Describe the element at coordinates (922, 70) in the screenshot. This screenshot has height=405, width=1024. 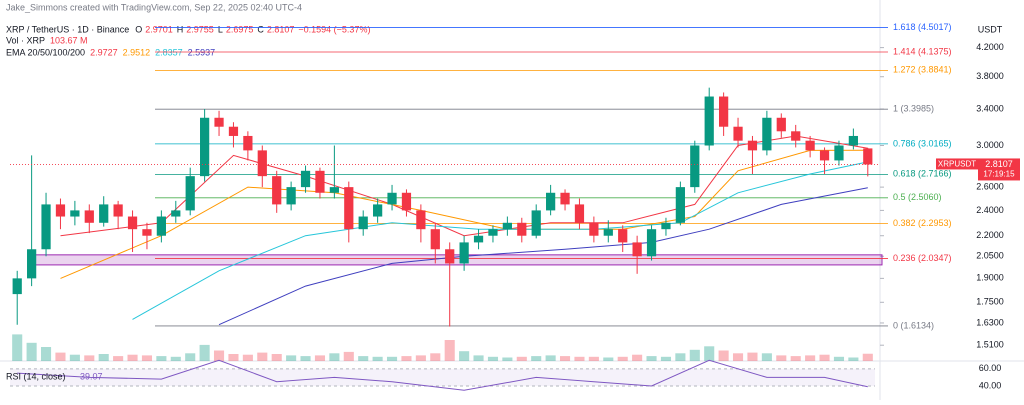
I see `fib-label: 1.272 (3.8841)` at that location.